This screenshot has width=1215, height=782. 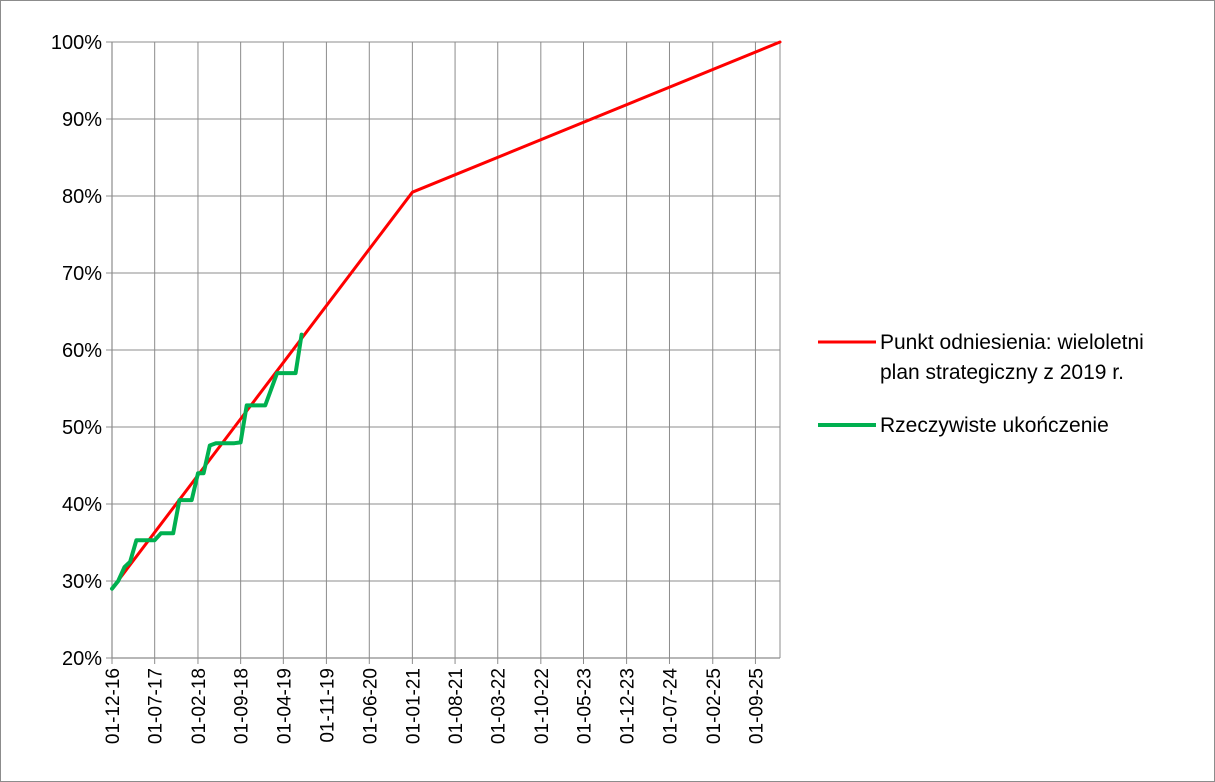 What do you see at coordinates (76, 43) in the screenshot?
I see `y-tick-label: 100%` at bounding box center [76, 43].